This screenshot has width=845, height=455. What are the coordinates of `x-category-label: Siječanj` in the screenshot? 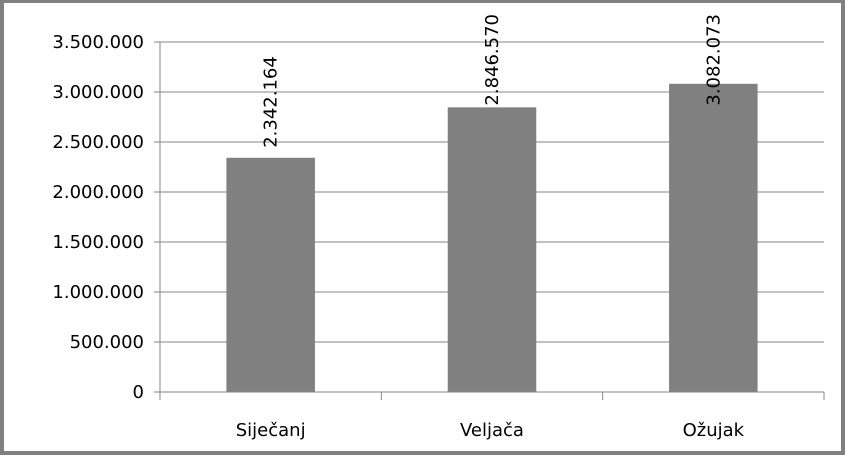 It's located at (271, 430).